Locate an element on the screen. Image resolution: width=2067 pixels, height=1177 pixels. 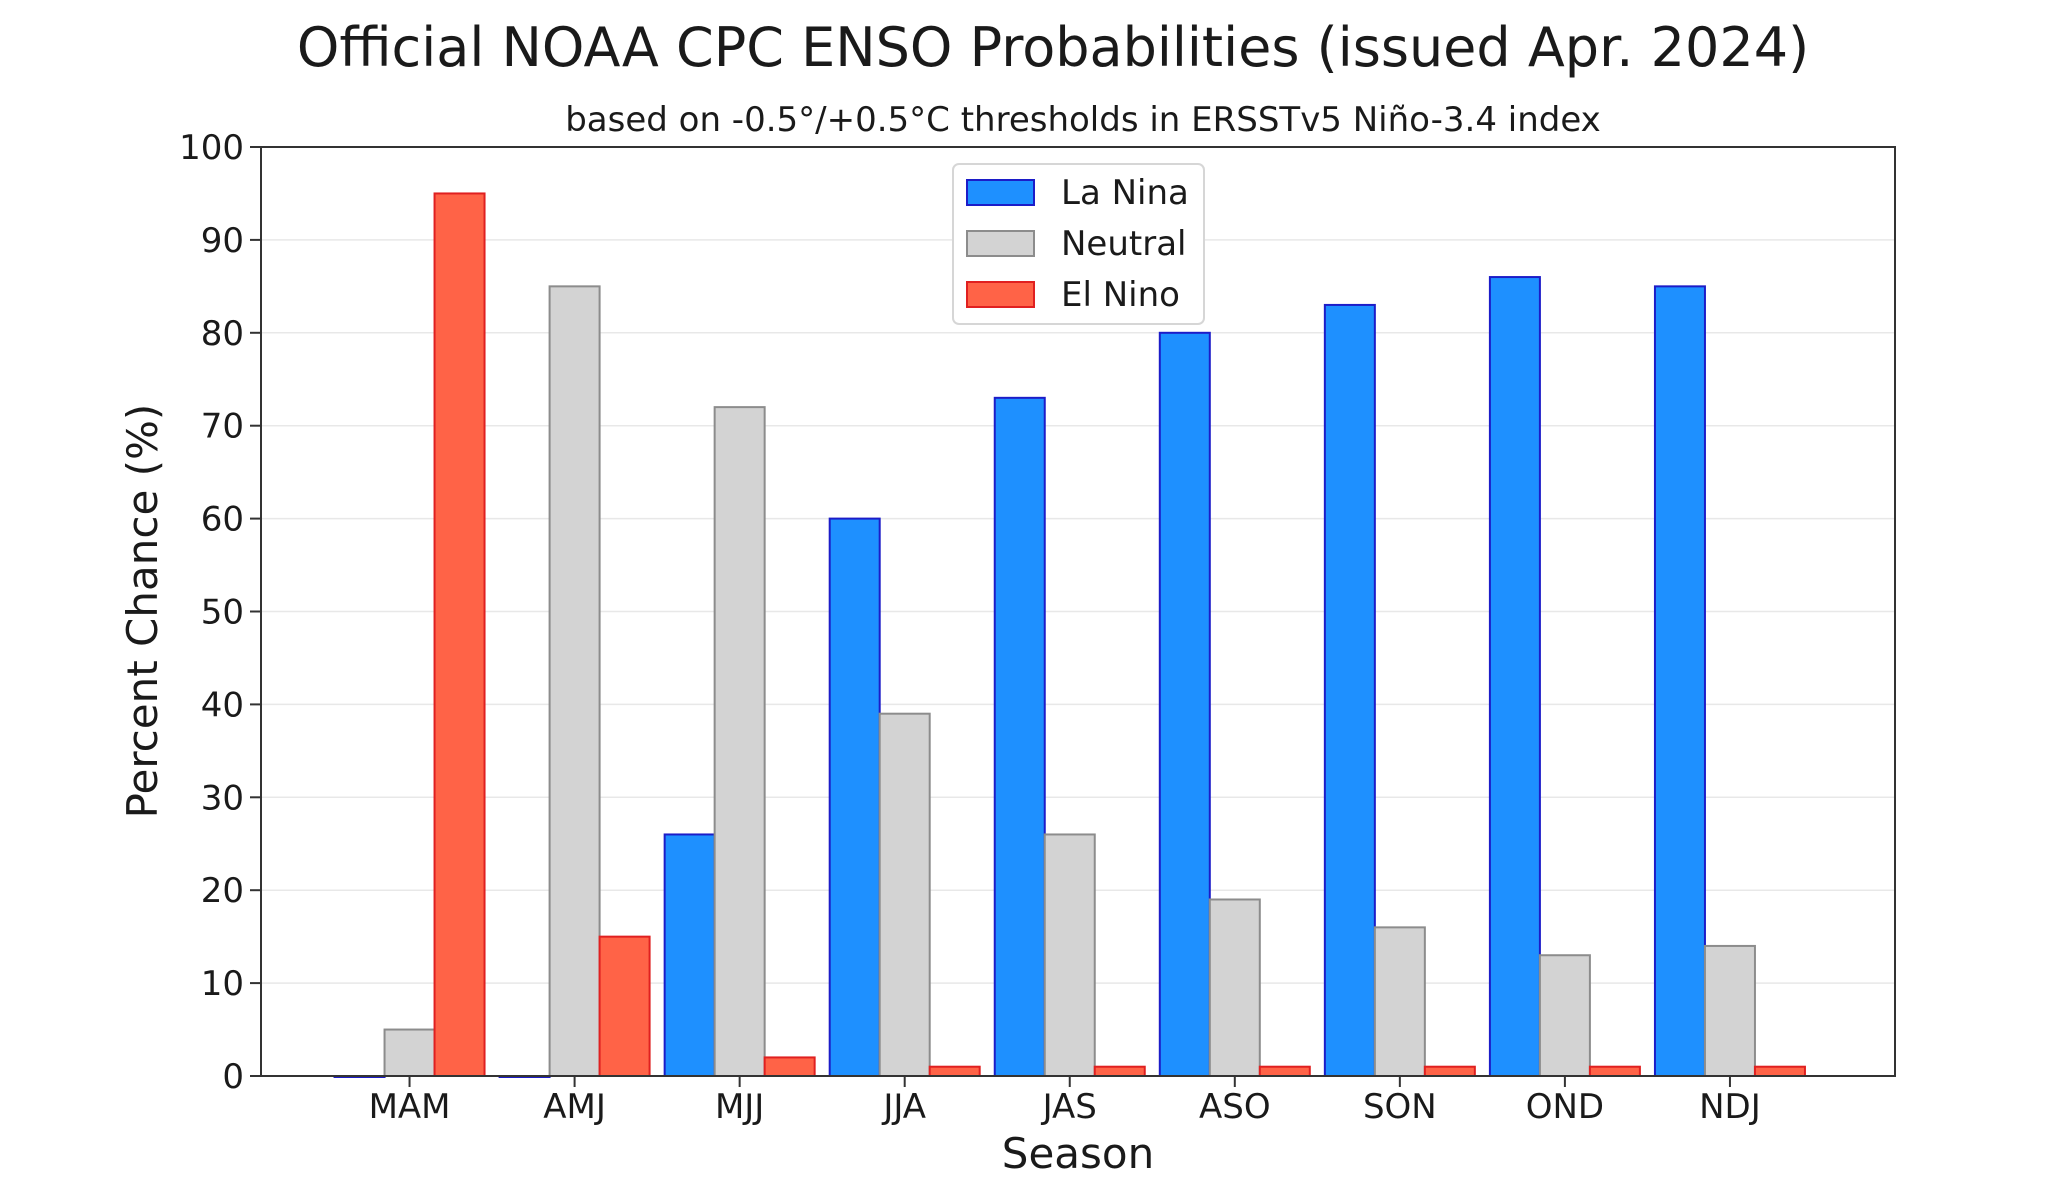
legend-swatch-el-nino is located at coordinates (1000, 294).